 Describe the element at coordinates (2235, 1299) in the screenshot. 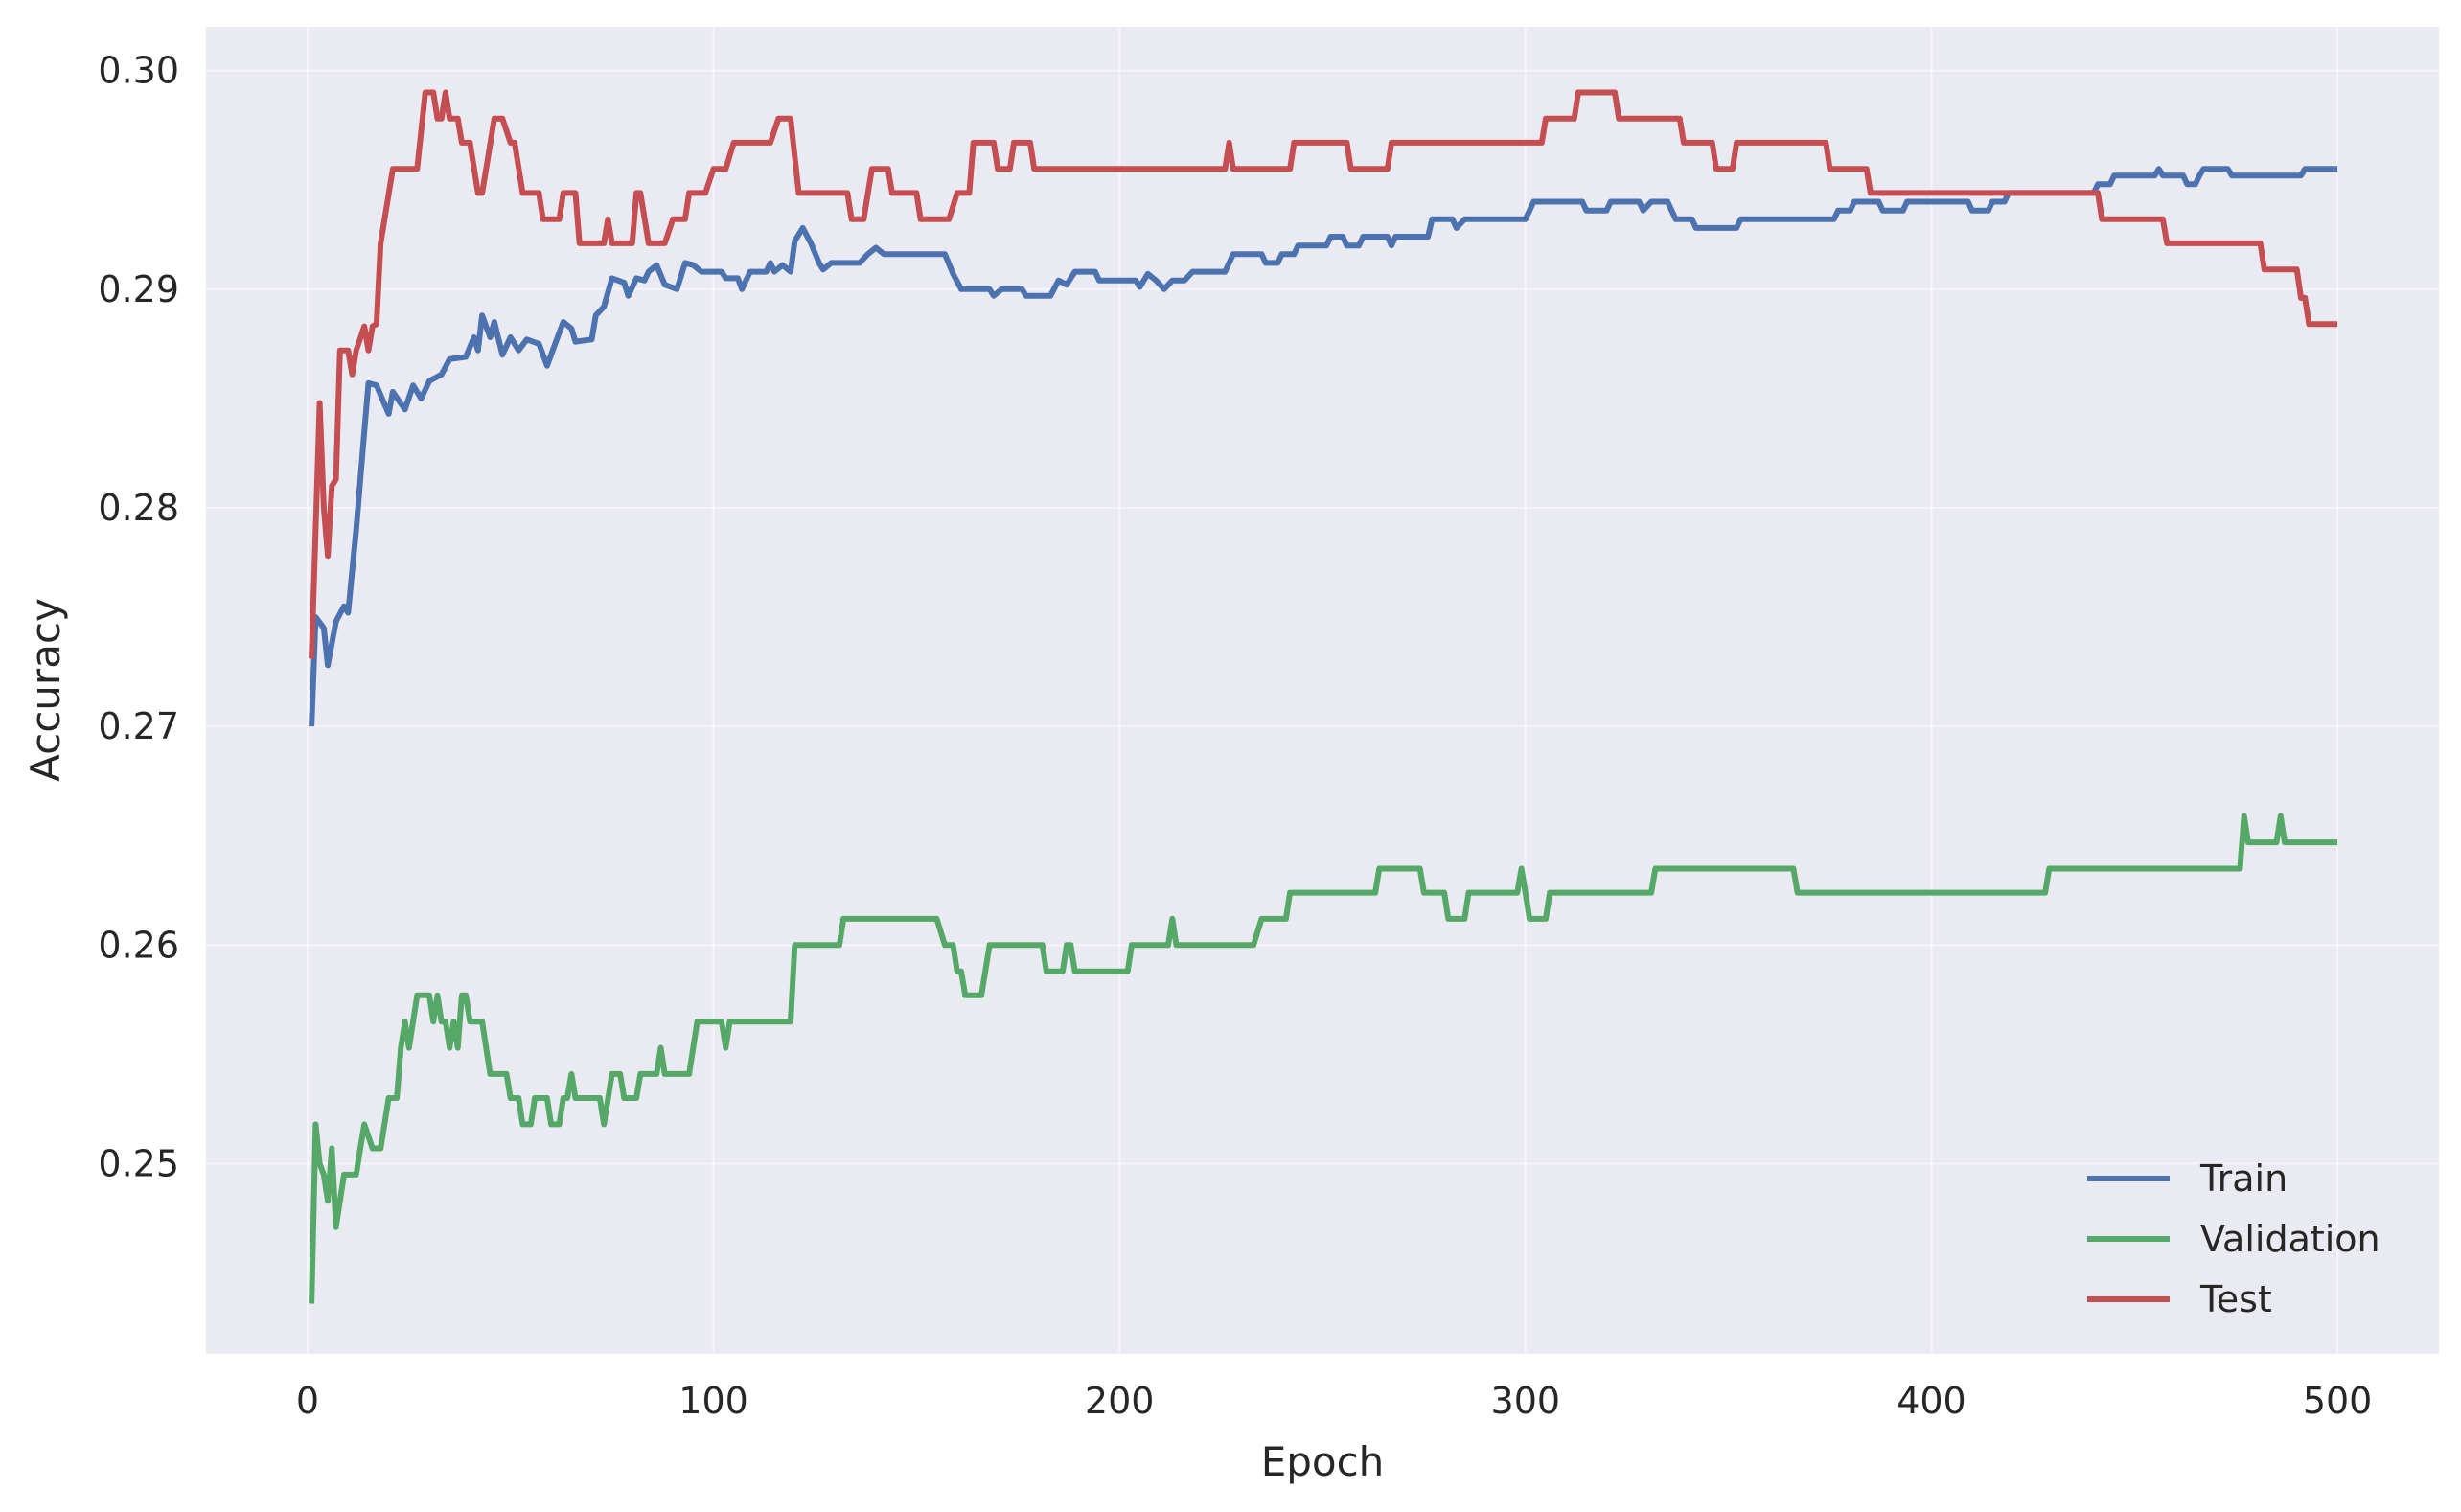

I see `legend-label-test: Test` at that location.